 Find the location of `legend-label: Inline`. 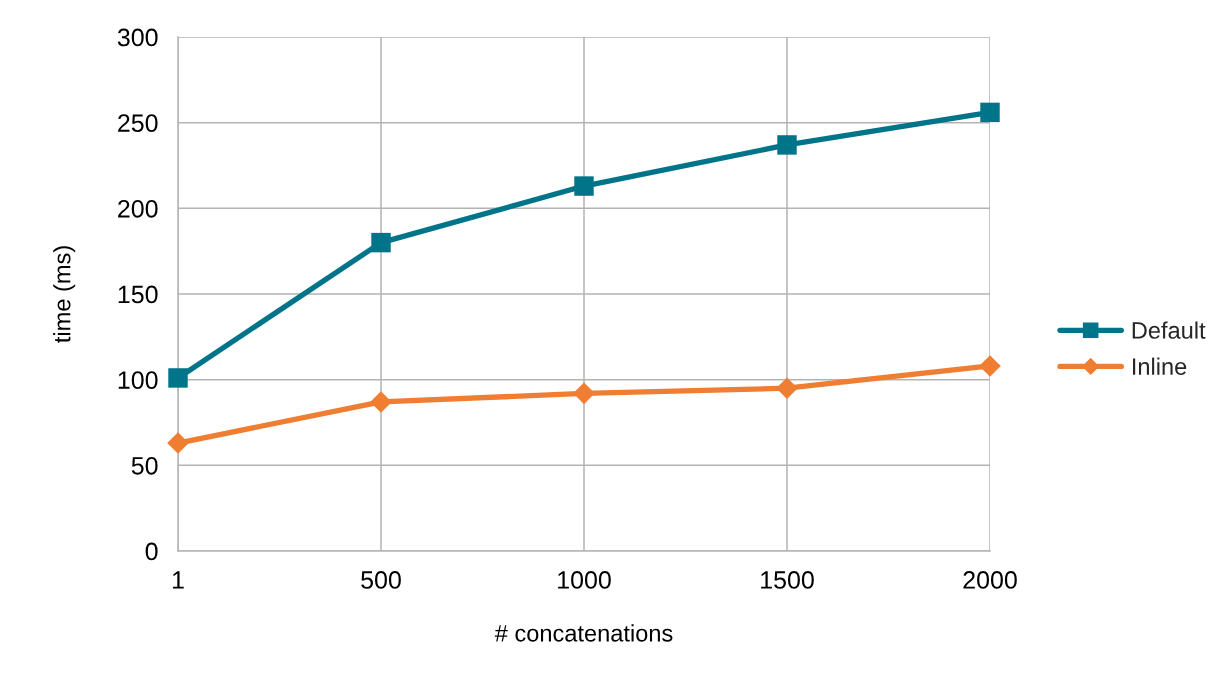

legend-label: Inline is located at coordinates (1159, 366).